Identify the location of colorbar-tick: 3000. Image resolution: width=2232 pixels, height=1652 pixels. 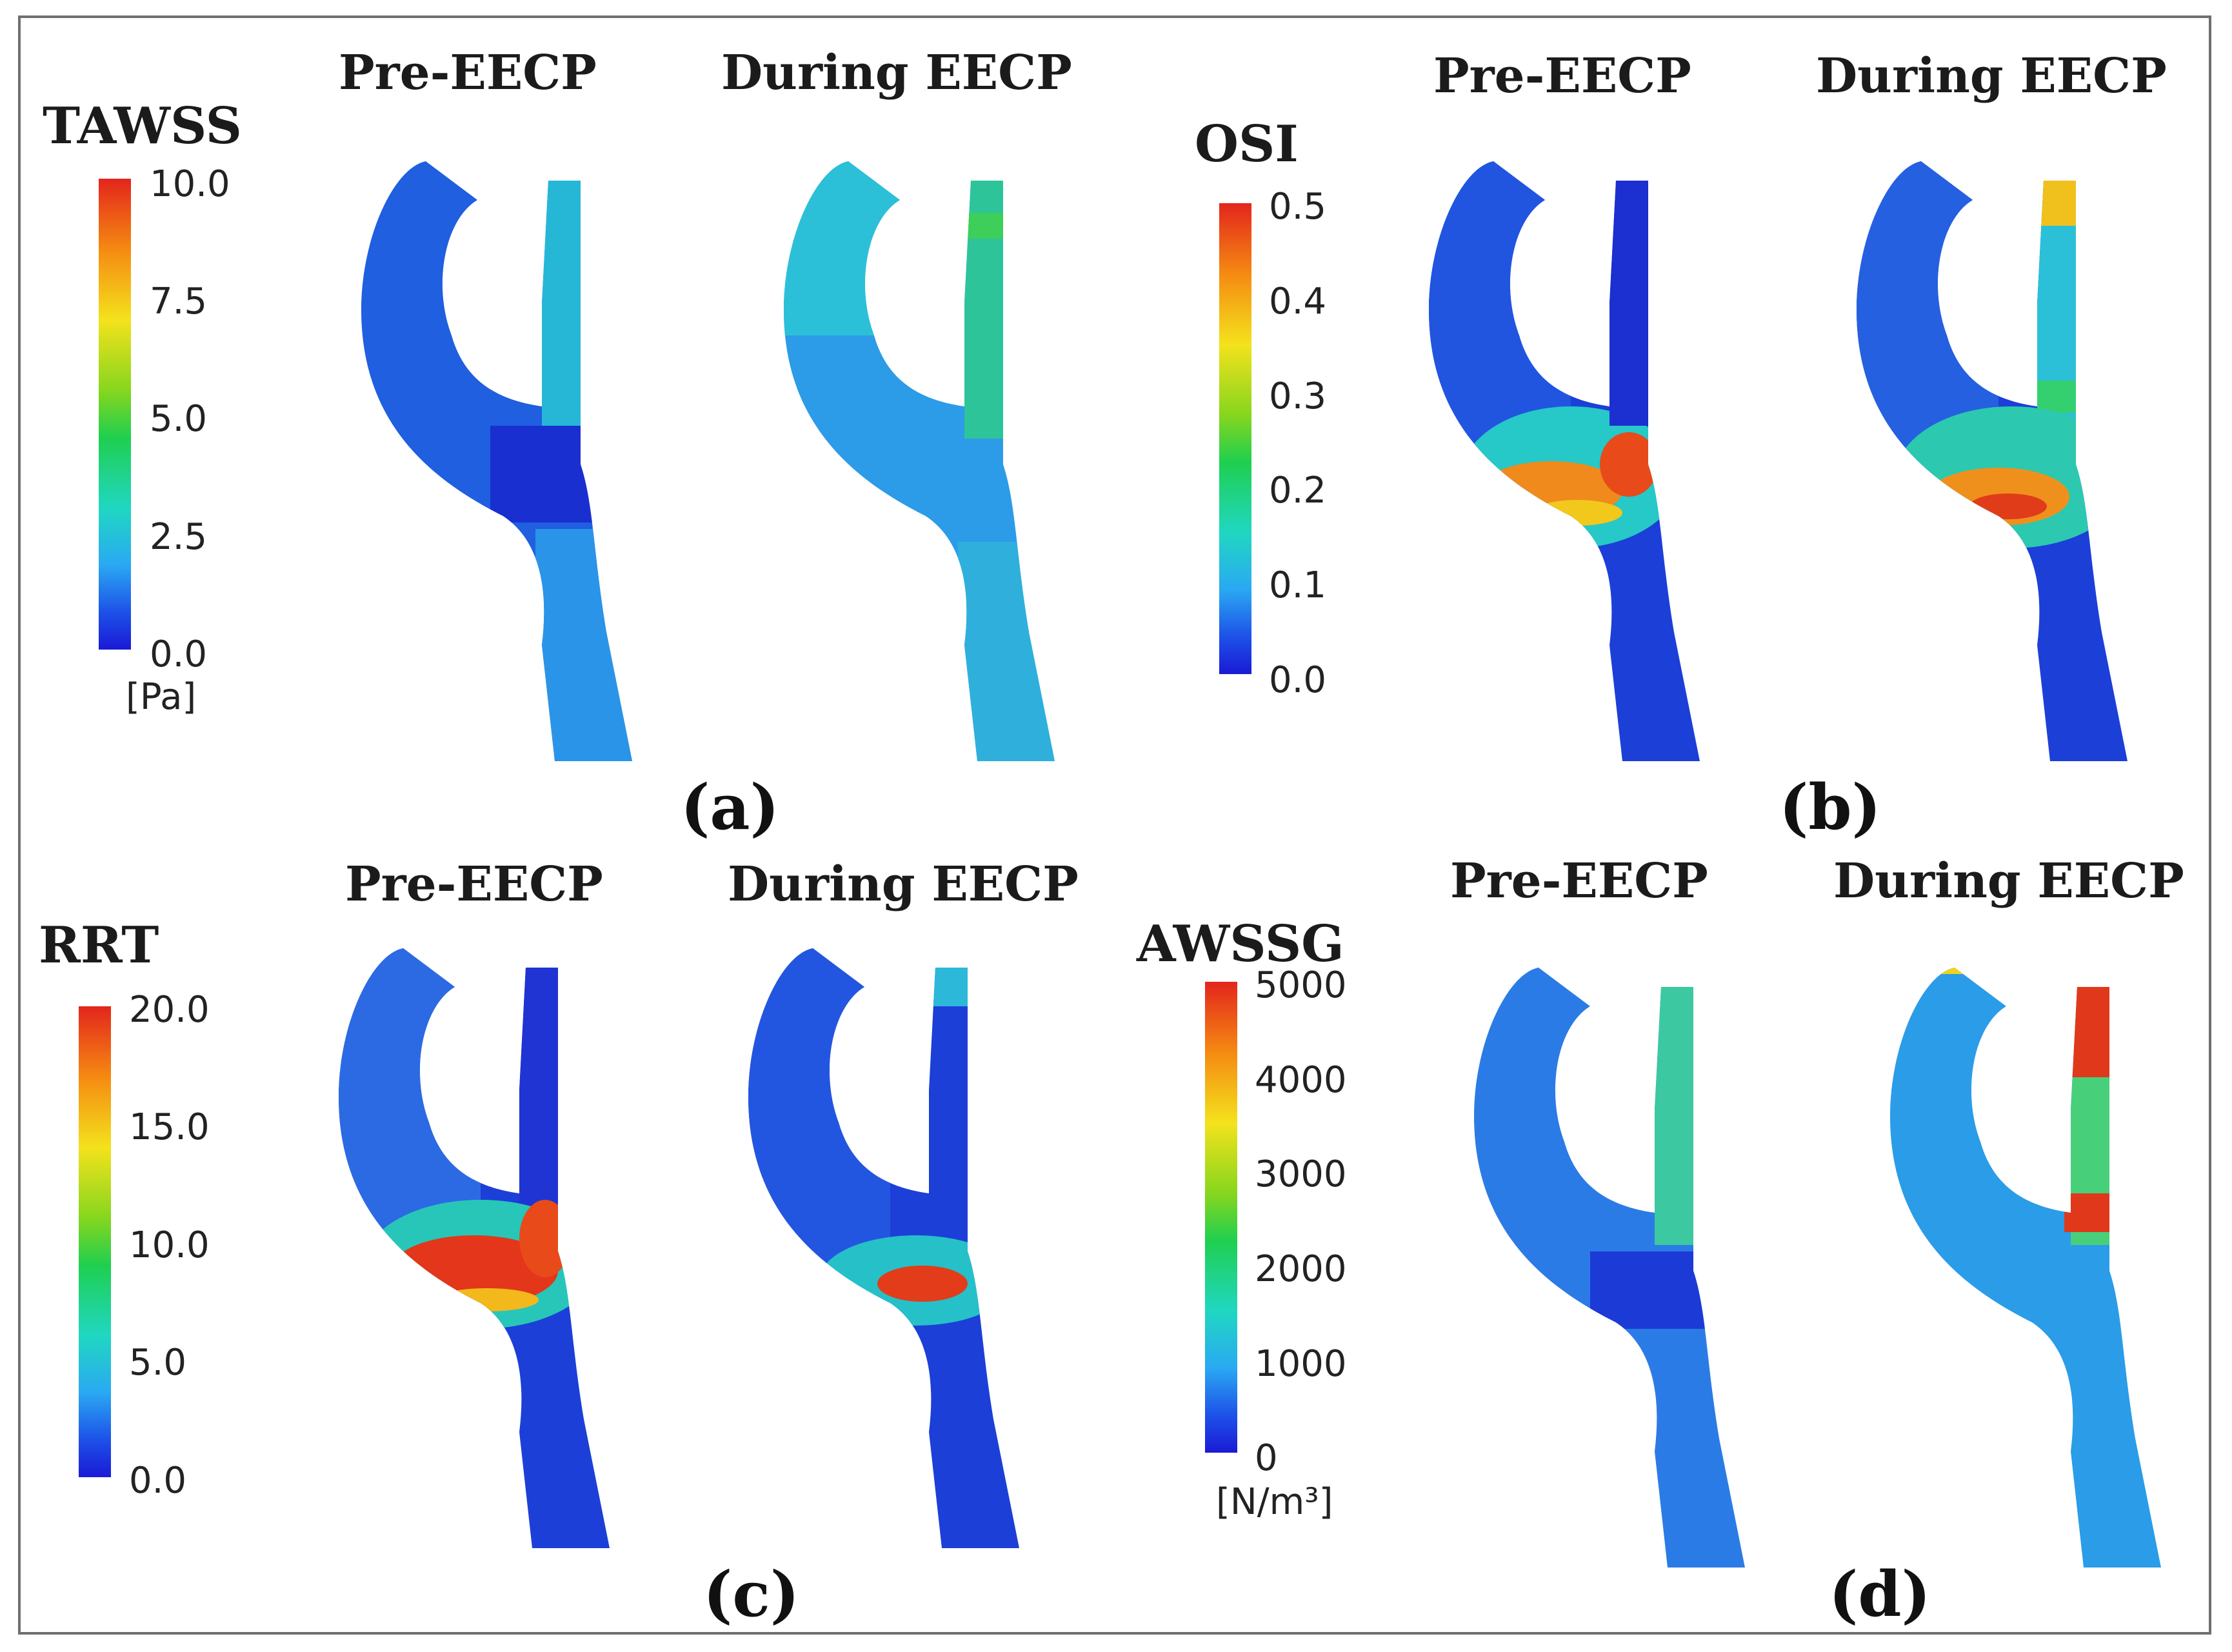
(1301, 1174).